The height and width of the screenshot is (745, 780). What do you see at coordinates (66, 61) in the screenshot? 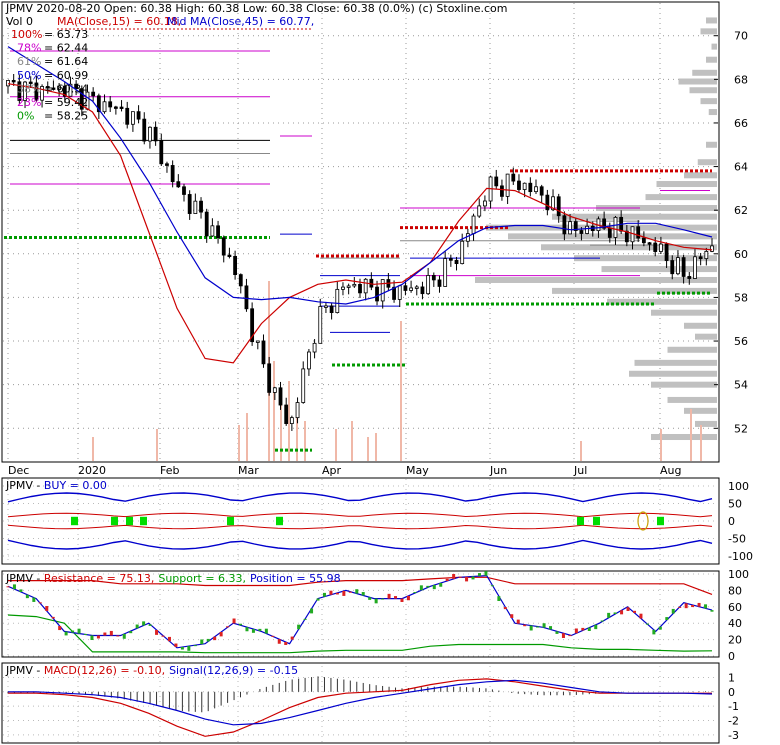
I see `fib-value: = 61.64` at bounding box center [66, 61].